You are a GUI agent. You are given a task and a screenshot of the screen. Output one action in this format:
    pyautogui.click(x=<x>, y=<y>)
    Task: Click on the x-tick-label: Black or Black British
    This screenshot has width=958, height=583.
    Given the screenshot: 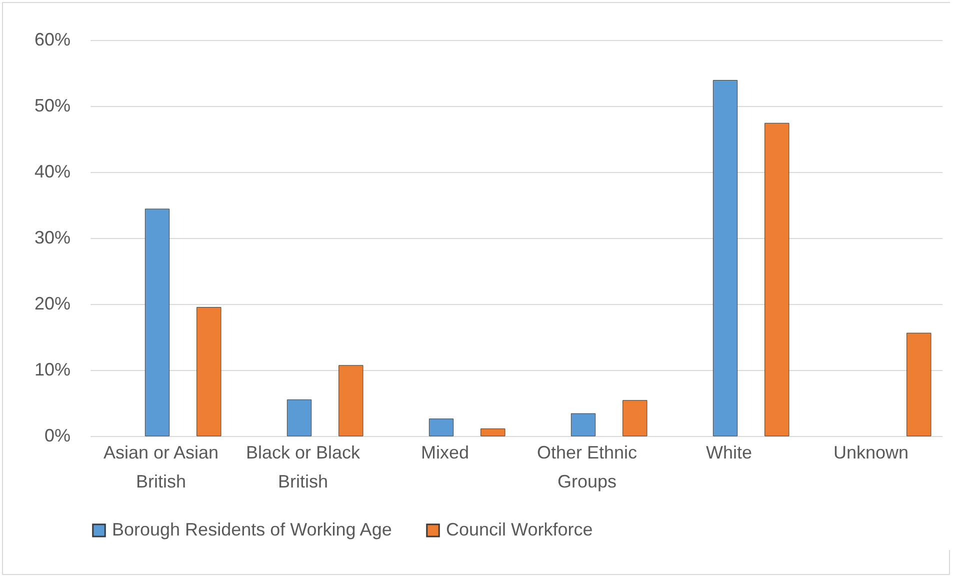 What is the action you would take?
    pyautogui.click(x=304, y=467)
    